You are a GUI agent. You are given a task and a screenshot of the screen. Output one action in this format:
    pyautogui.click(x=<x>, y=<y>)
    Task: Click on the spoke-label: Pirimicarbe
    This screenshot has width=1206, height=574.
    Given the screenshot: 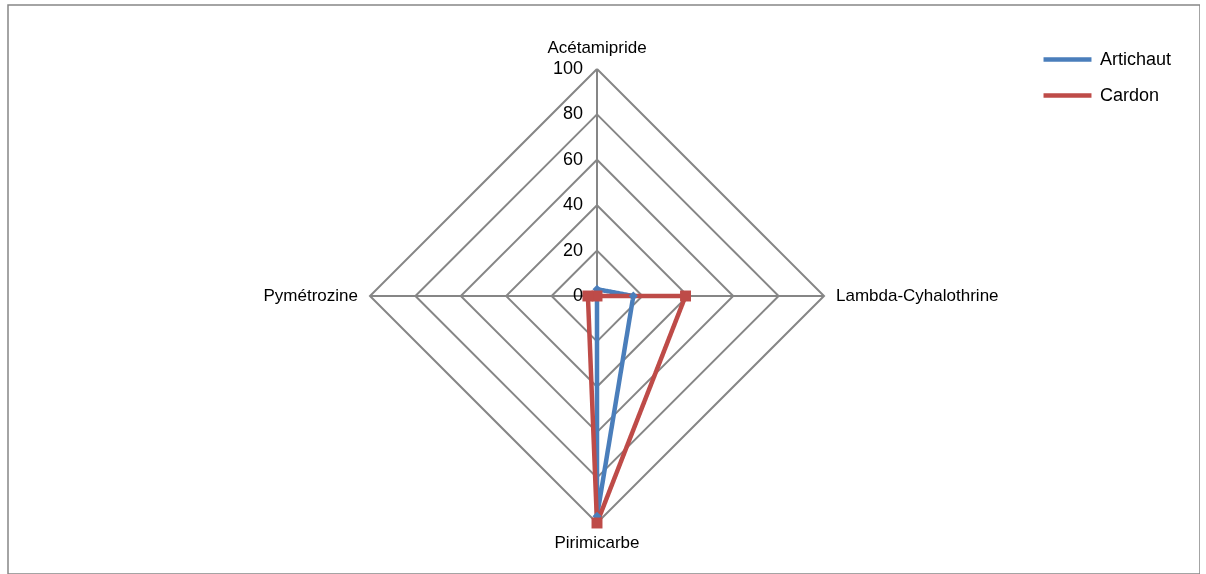 What is the action you would take?
    pyautogui.click(x=597, y=542)
    